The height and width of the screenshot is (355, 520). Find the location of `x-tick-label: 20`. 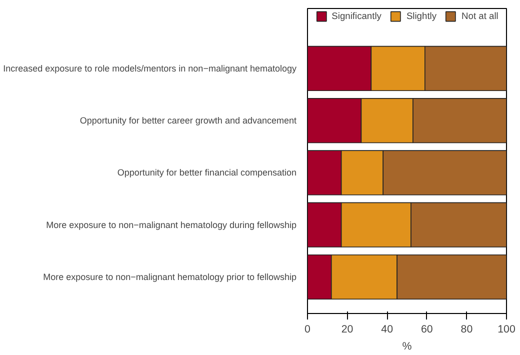

x-tick-label: 20 is located at coordinates (347, 330).